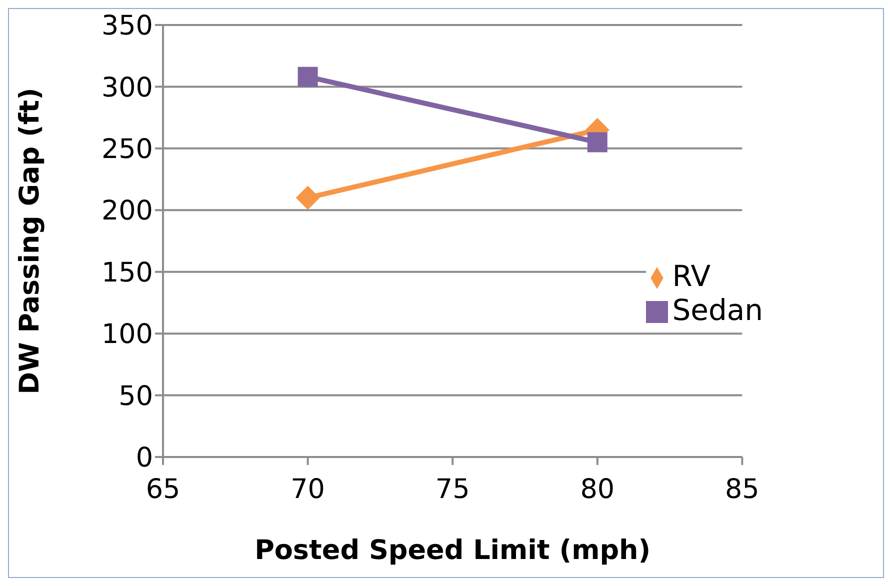  I want to click on x-axis-title: Posted Speed Limit (mph), so click(452, 550).